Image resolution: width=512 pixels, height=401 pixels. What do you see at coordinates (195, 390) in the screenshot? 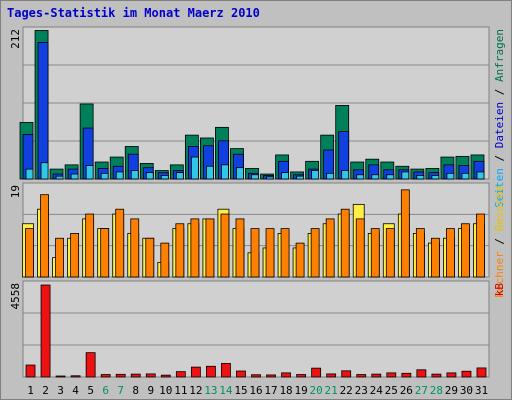
I see `day-tick-label-12: 12` at bounding box center [195, 390].